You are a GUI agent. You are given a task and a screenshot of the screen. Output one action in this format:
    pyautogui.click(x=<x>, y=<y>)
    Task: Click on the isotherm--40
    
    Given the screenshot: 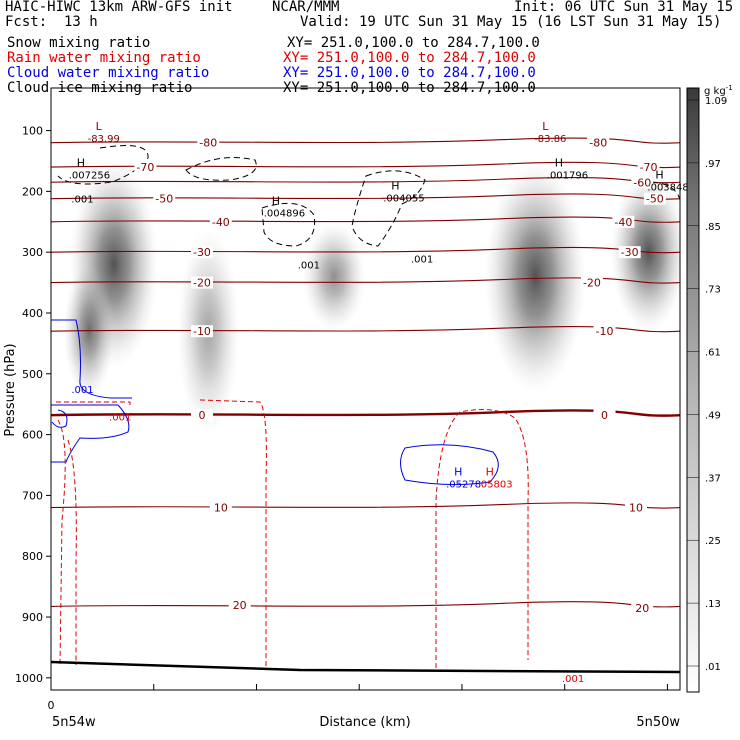 What is the action you would take?
    pyautogui.click(x=365, y=219)
    